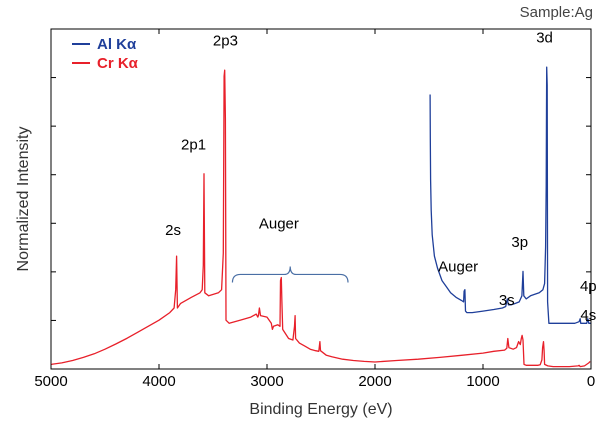  Describe the element at coordinates (173, 230) in the screenshot. I see `peak-label: 2s` at that location.